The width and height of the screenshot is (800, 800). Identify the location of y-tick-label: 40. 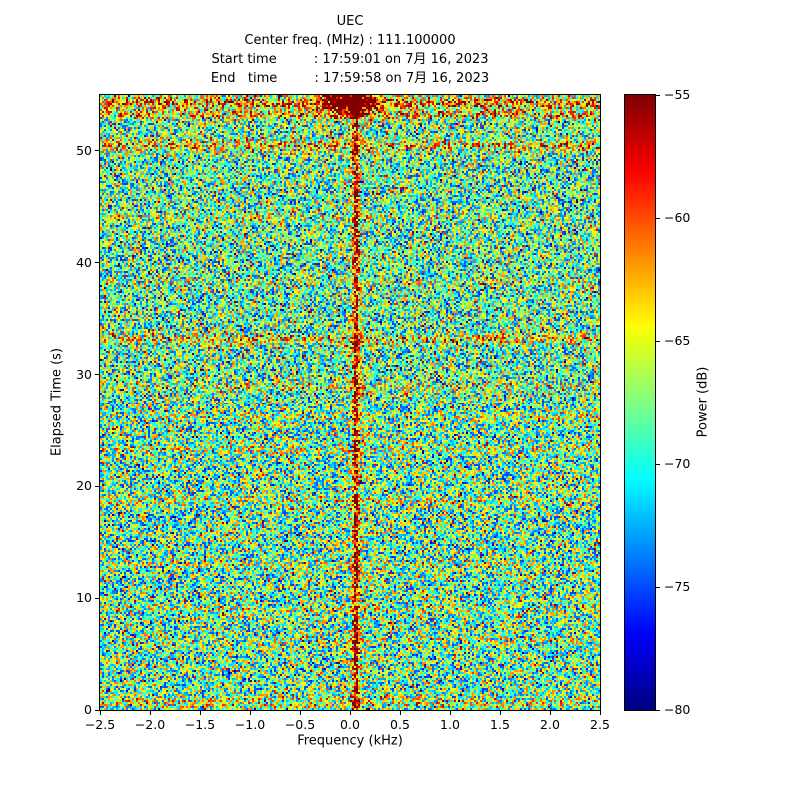
(84, 262).